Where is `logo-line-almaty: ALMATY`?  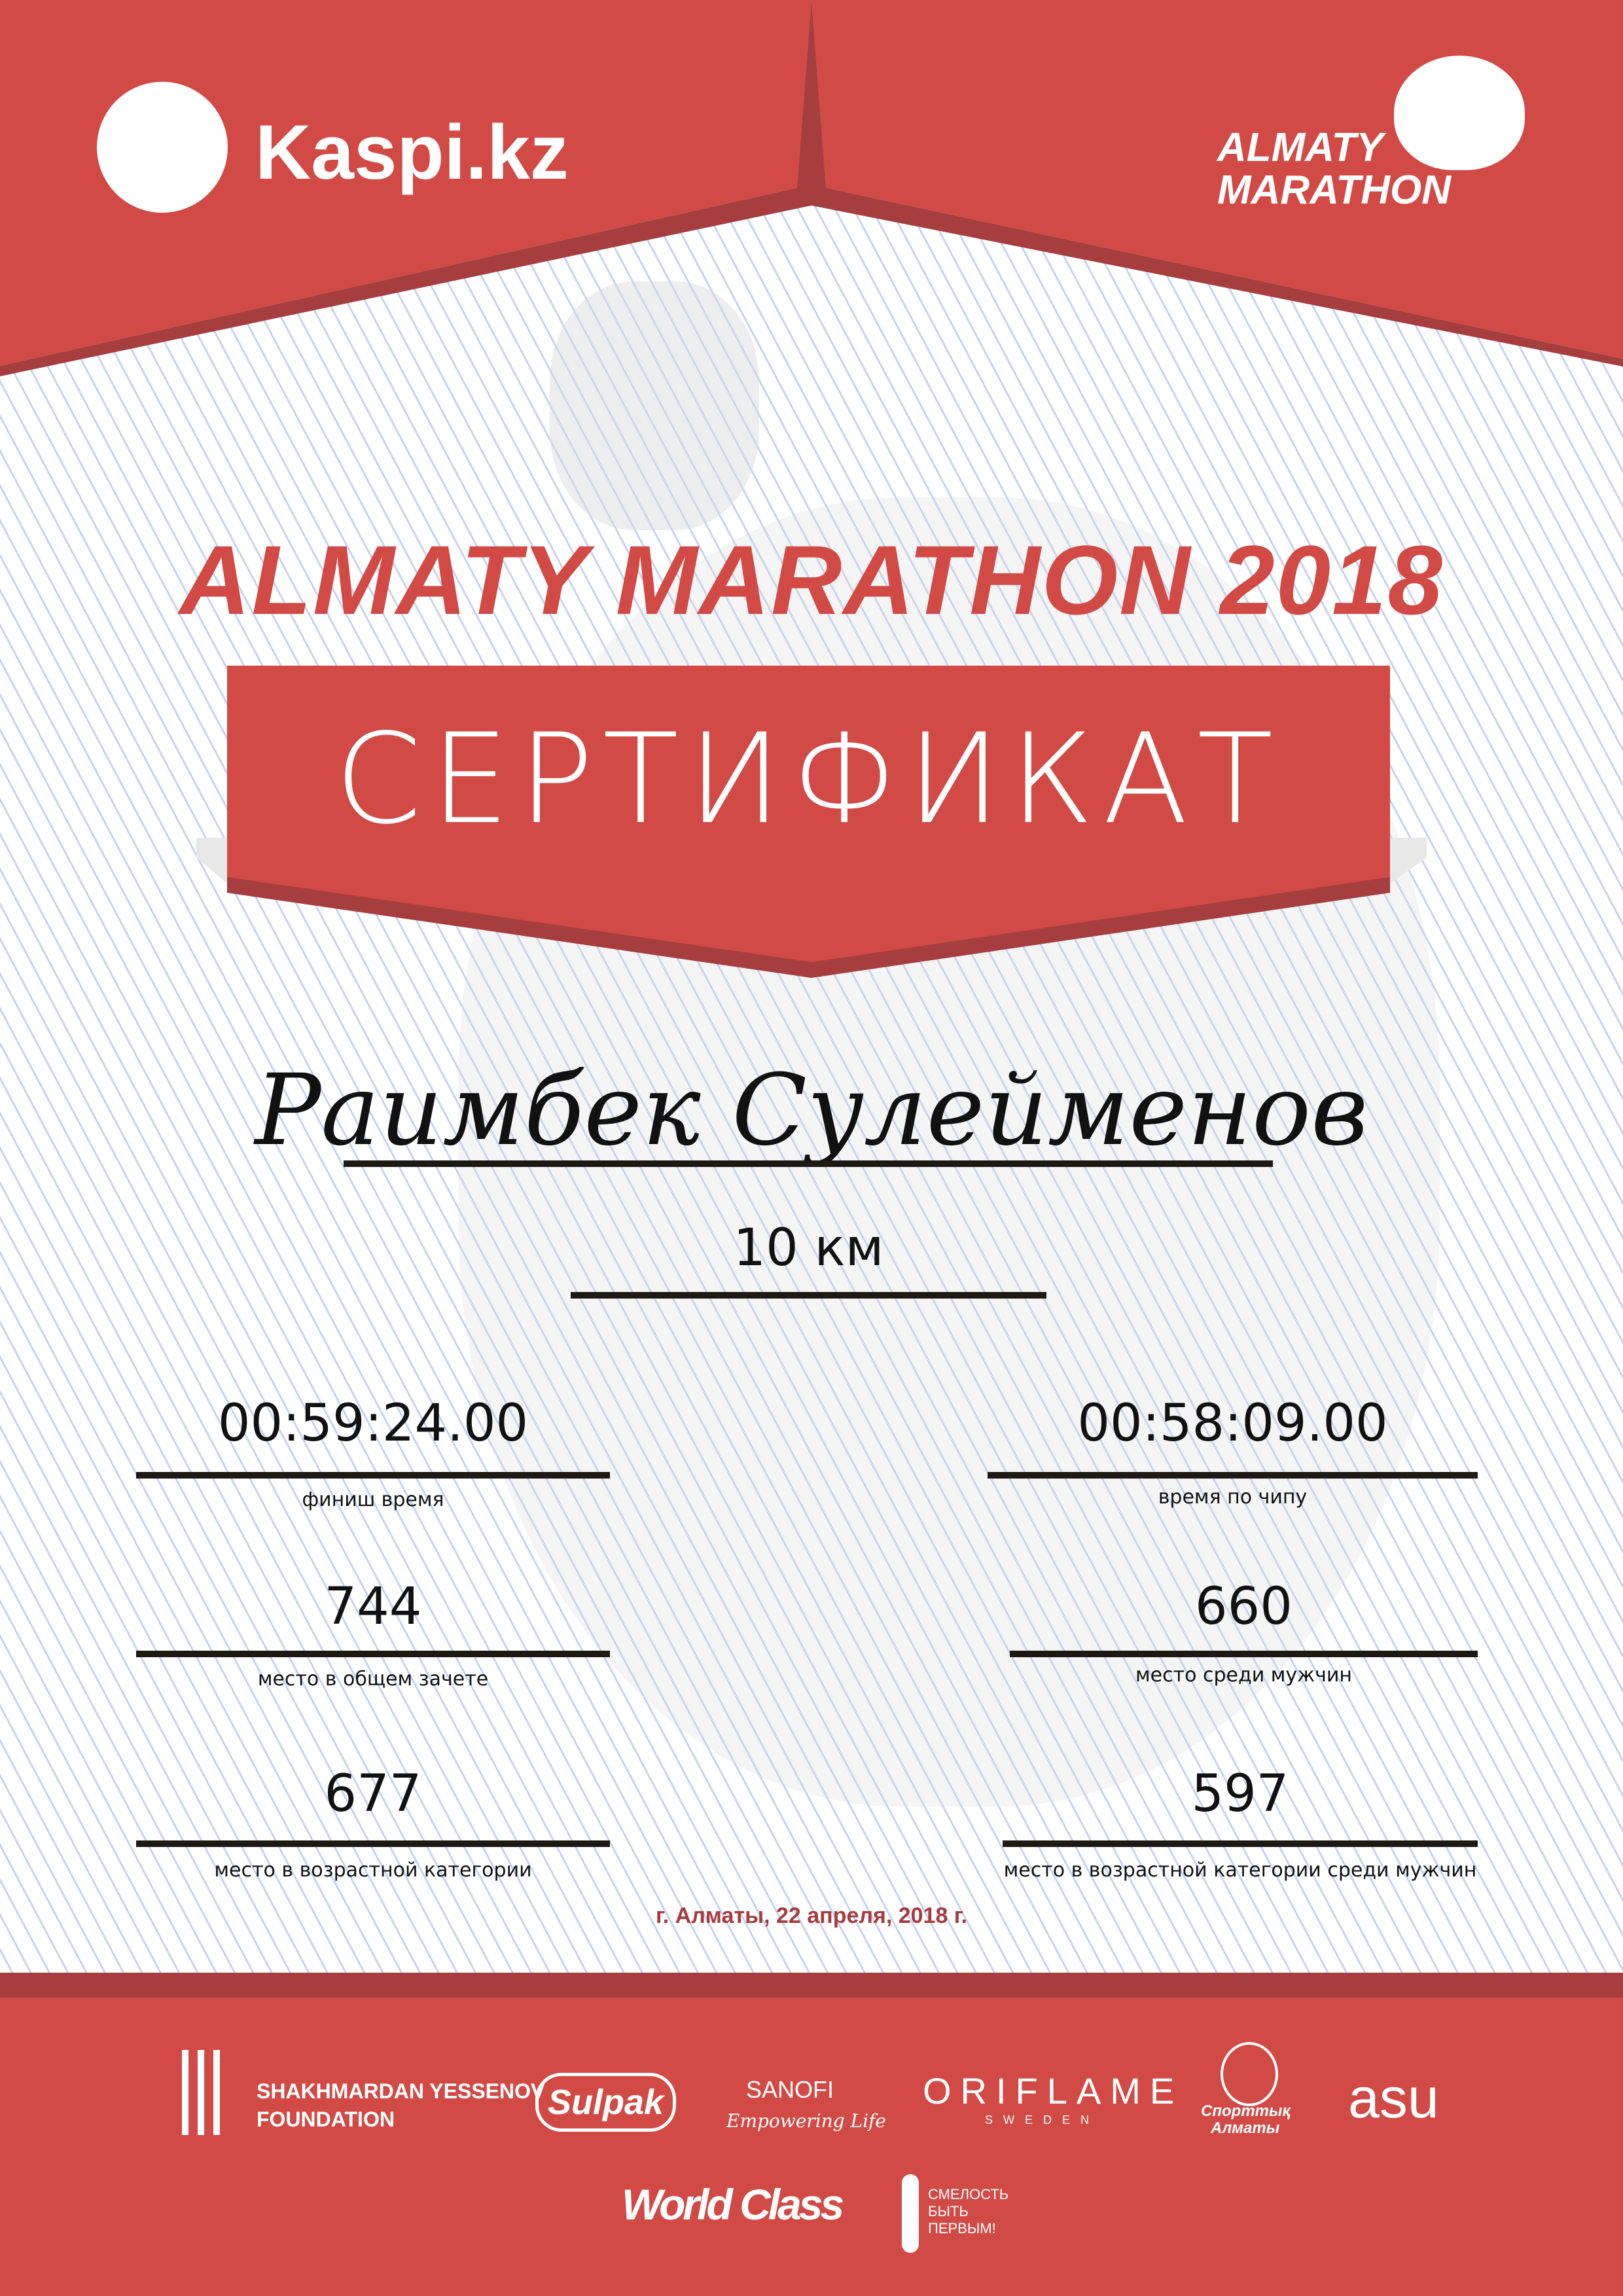
logo-line-almaty: ALMATY is located at coordinates (1300, 147).